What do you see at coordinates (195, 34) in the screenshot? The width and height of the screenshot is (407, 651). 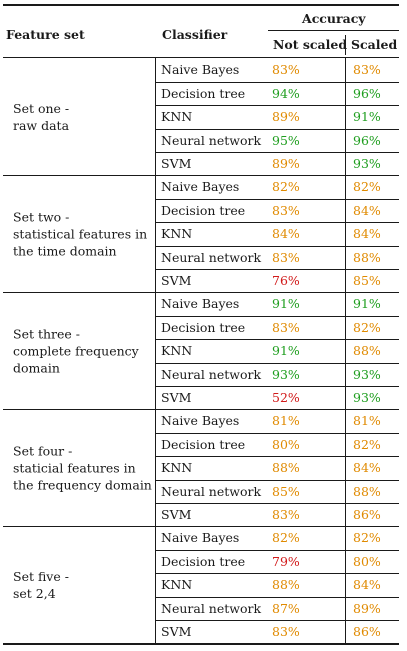 I see `header-classifier: Classifier` at bounding box center [195, 34].